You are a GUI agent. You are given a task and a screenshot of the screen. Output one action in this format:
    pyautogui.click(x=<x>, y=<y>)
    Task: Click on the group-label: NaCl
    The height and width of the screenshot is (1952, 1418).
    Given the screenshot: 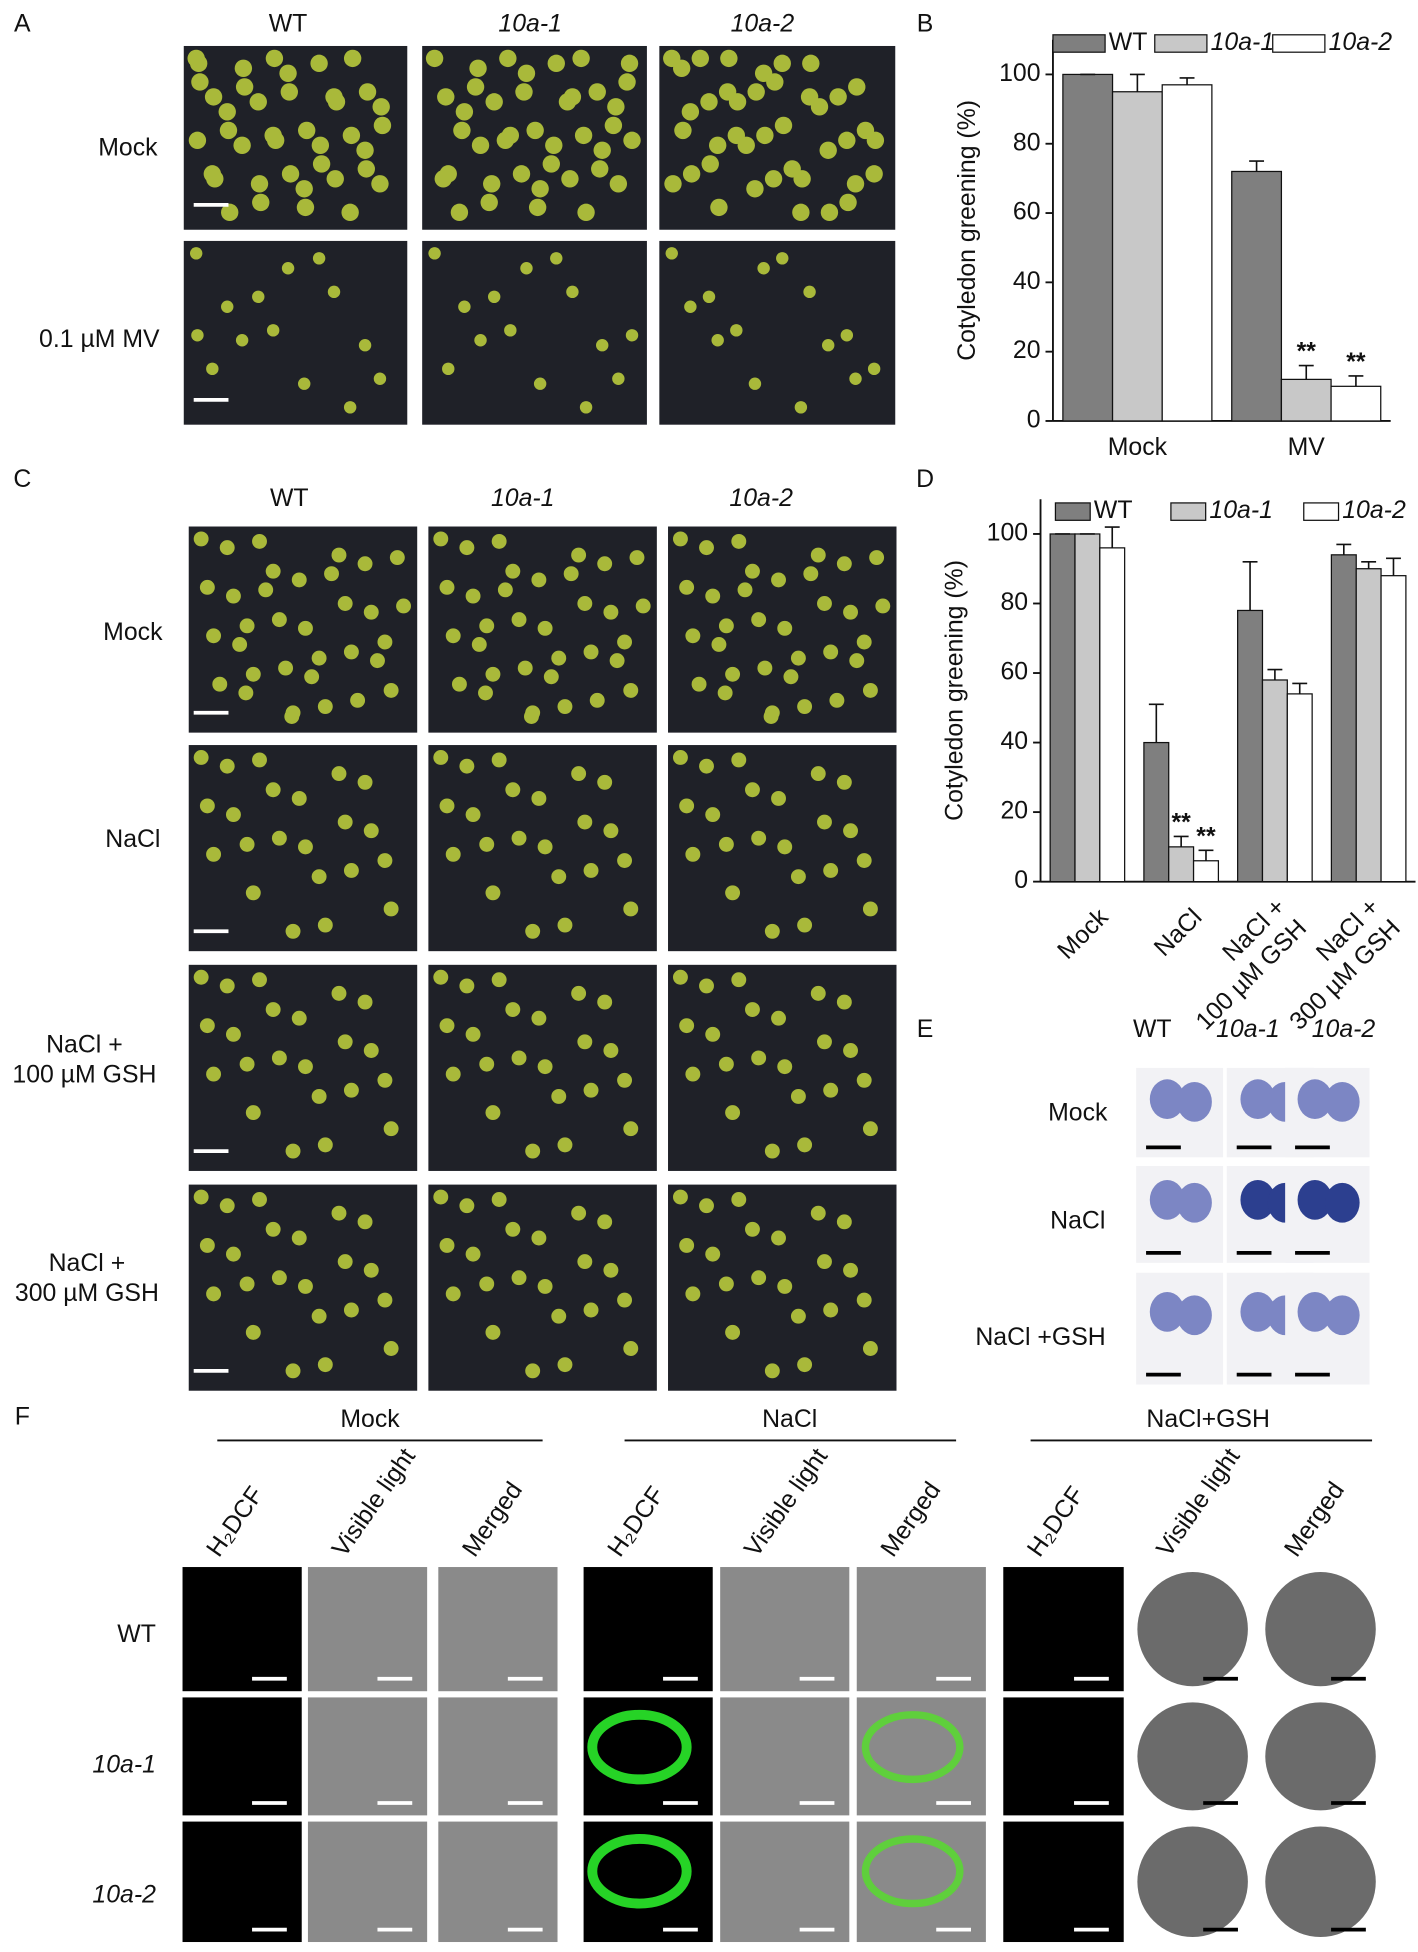 What is the action you would take?
    pyautogui.click(x=789, y=1419)
    